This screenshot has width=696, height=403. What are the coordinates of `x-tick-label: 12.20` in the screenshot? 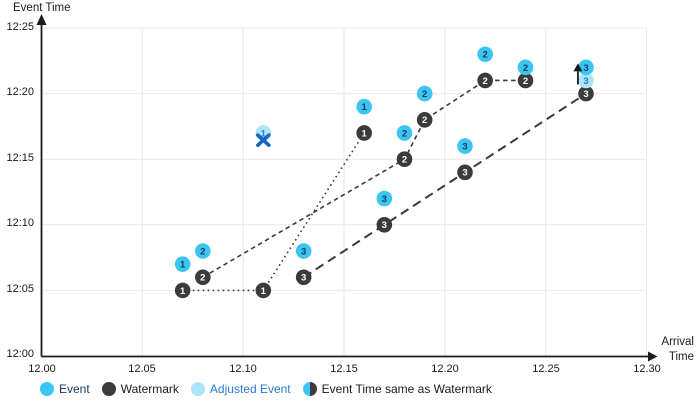 It's located at (445, 369).